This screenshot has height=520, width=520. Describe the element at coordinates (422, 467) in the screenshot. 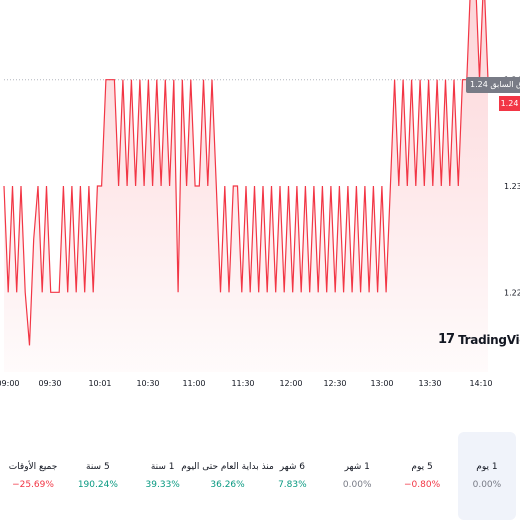

I see `period-label: 5 يوم` at that location.